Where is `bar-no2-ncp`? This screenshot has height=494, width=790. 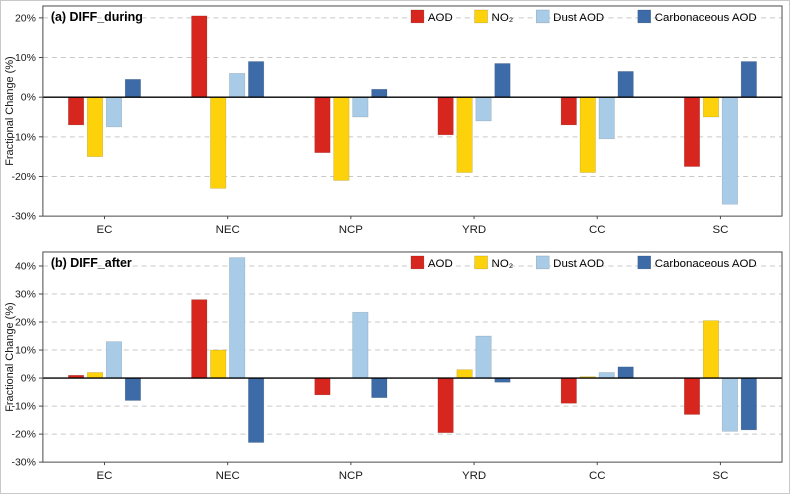 bar-no2-ncp is located at coordinates (341, 138).